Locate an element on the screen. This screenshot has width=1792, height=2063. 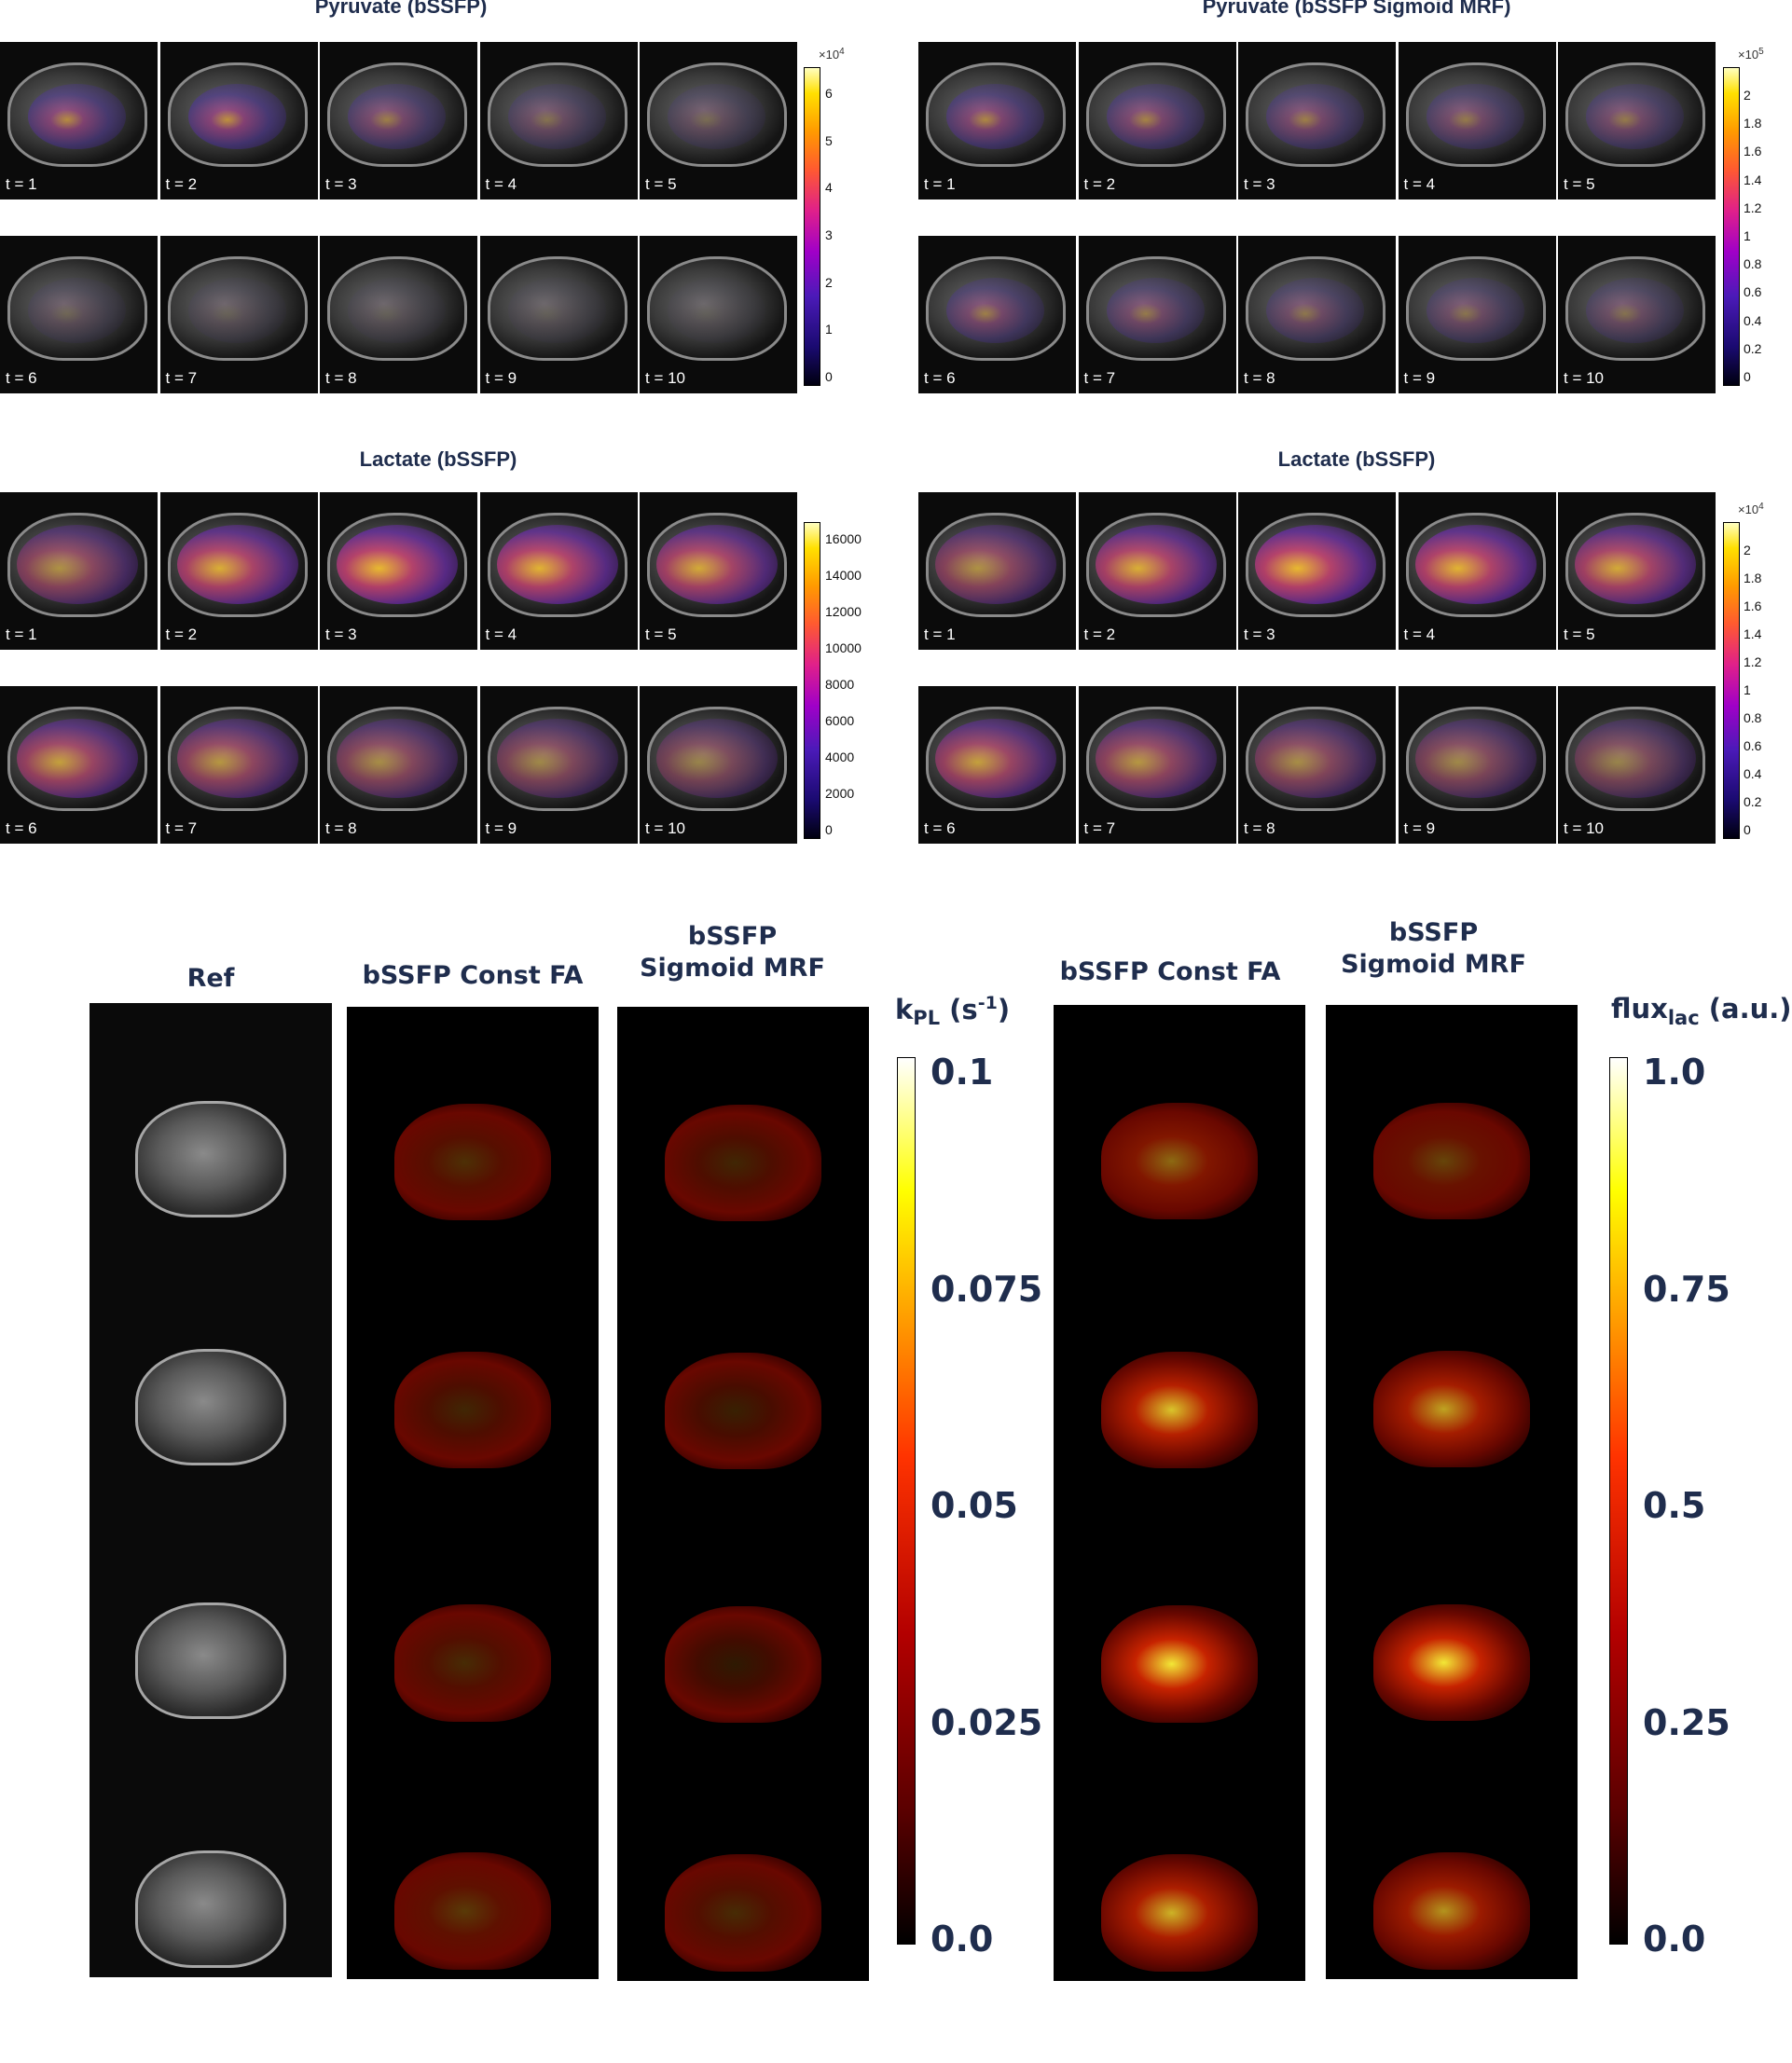
colorbar-tick: 0.025 is located at coordinates (986, 1722).